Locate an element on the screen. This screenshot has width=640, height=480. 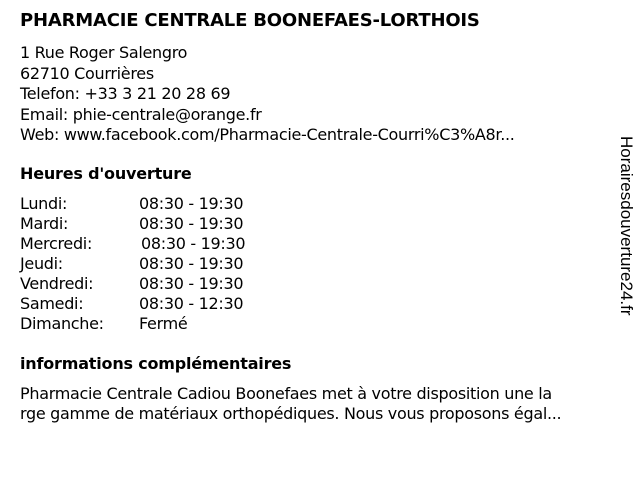
hours-row: Mardi: 08:30 - 19:30 is located at coordinates (132, 224).